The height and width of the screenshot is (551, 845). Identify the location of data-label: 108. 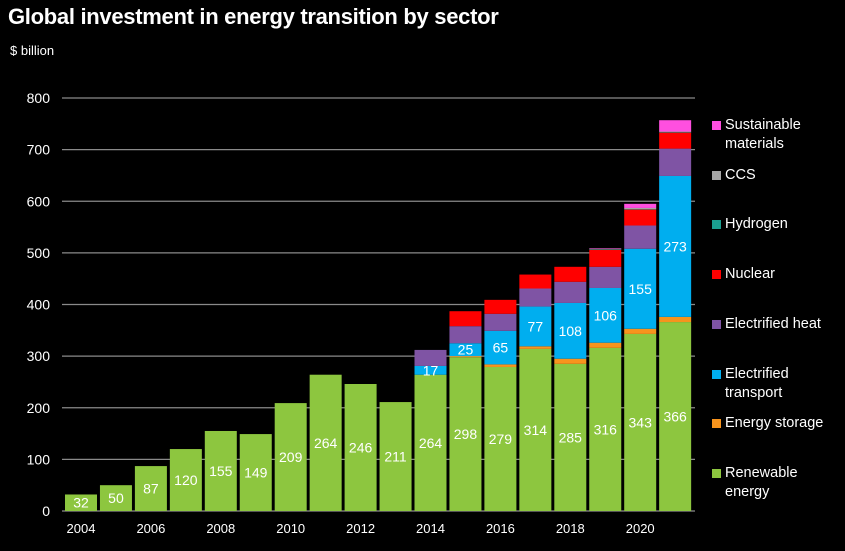
(571, 331).